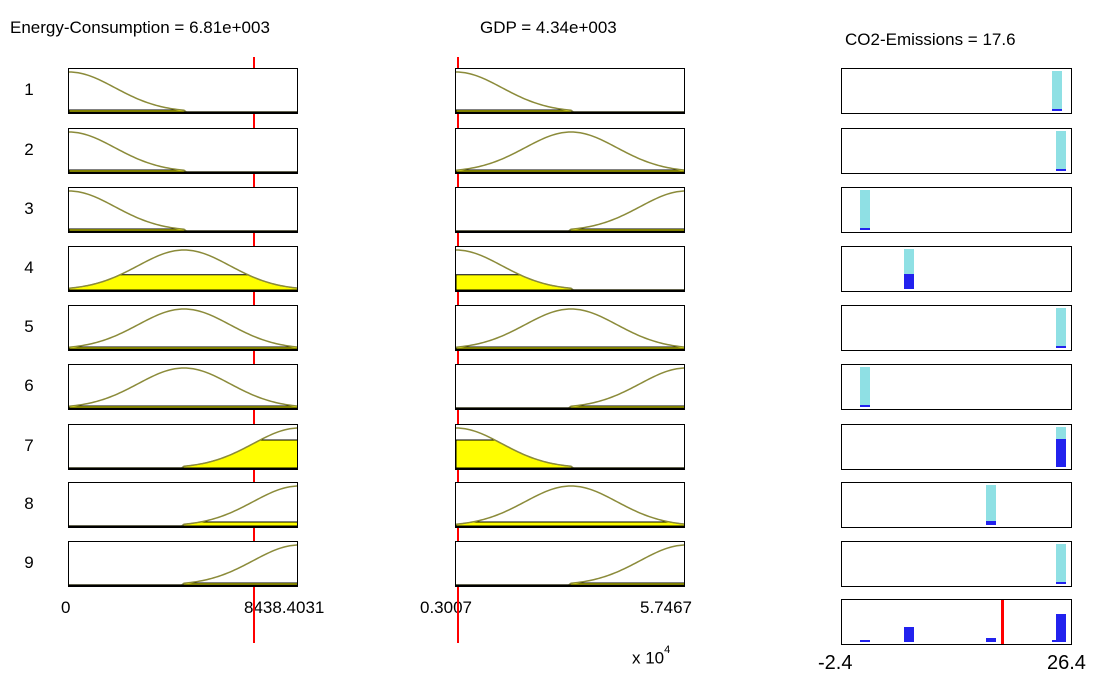 The image size is (1110, 684). I want to click on energy-axis-min: 0, so click(66, 607).